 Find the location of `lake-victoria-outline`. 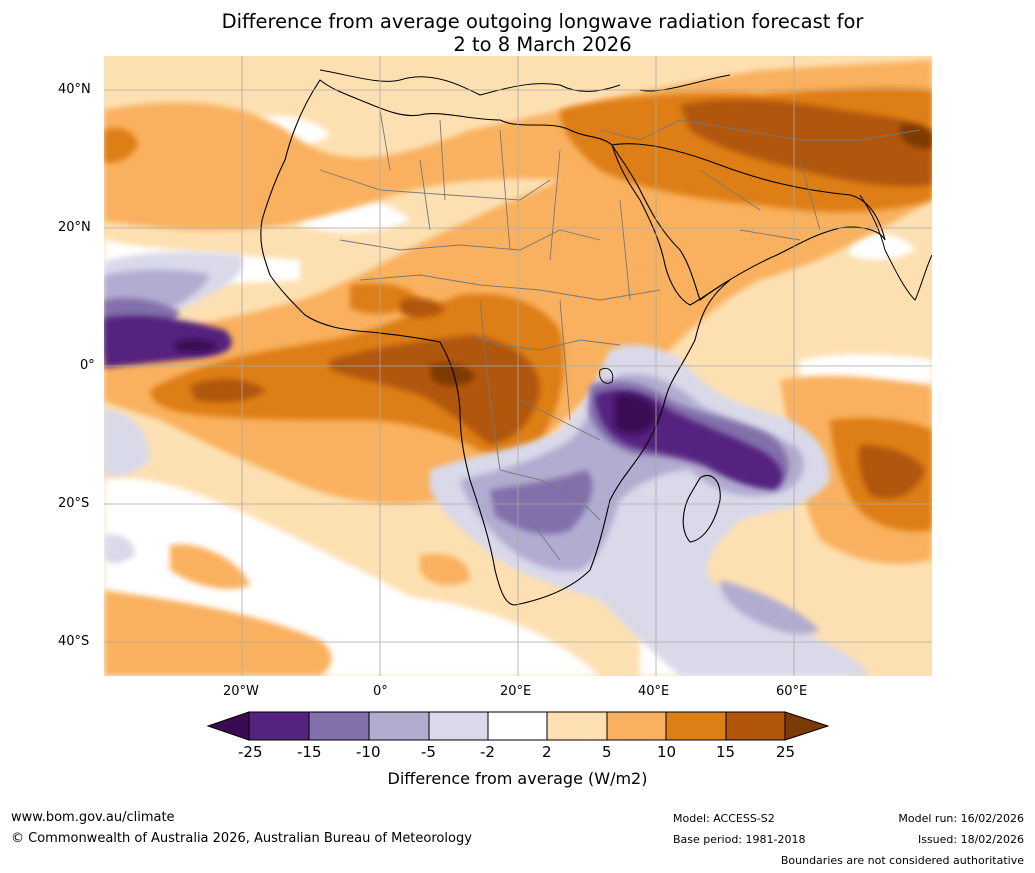

lake-victoria-outline is located at coordinates (606, 375).